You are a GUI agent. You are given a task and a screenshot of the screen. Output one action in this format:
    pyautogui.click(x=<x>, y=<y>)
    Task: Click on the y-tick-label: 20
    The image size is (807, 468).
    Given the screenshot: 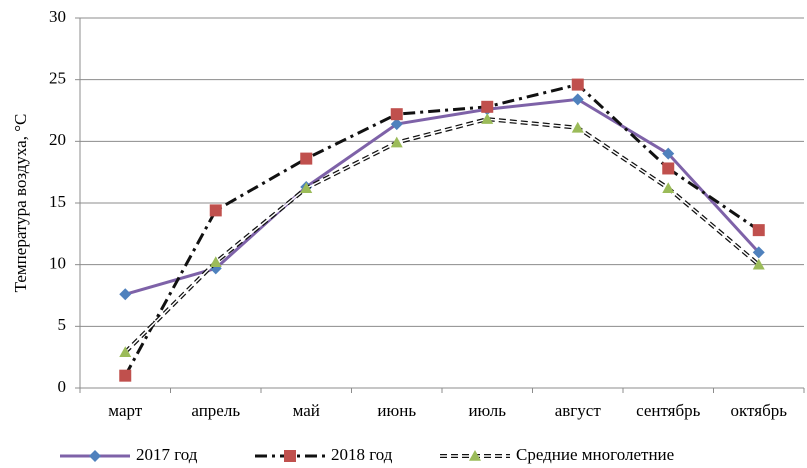 What is the action you would take?
    pyautogui.click(x=57, y=139)
    